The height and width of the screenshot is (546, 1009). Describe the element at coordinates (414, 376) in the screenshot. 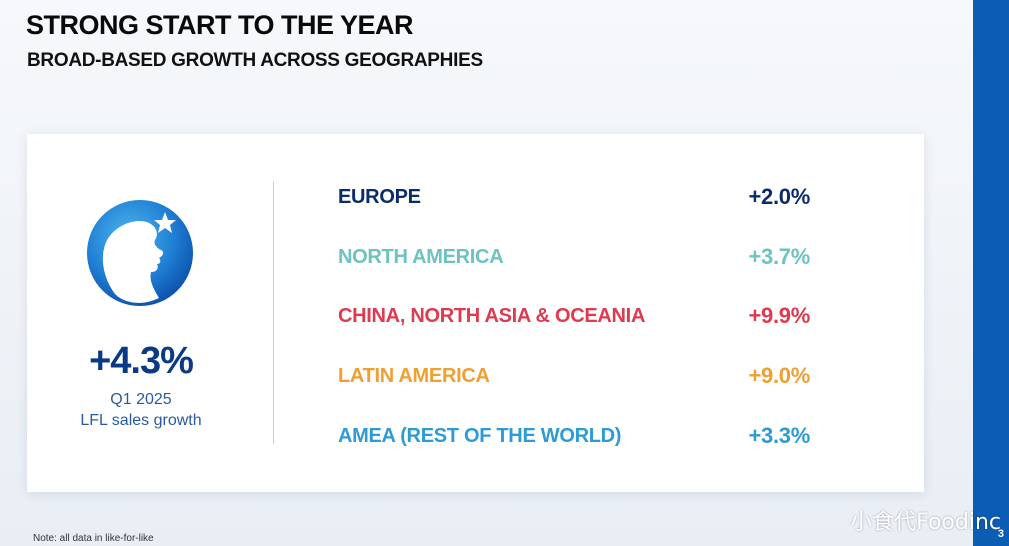

I see `region-name: LATIN AMERICA` at that location.